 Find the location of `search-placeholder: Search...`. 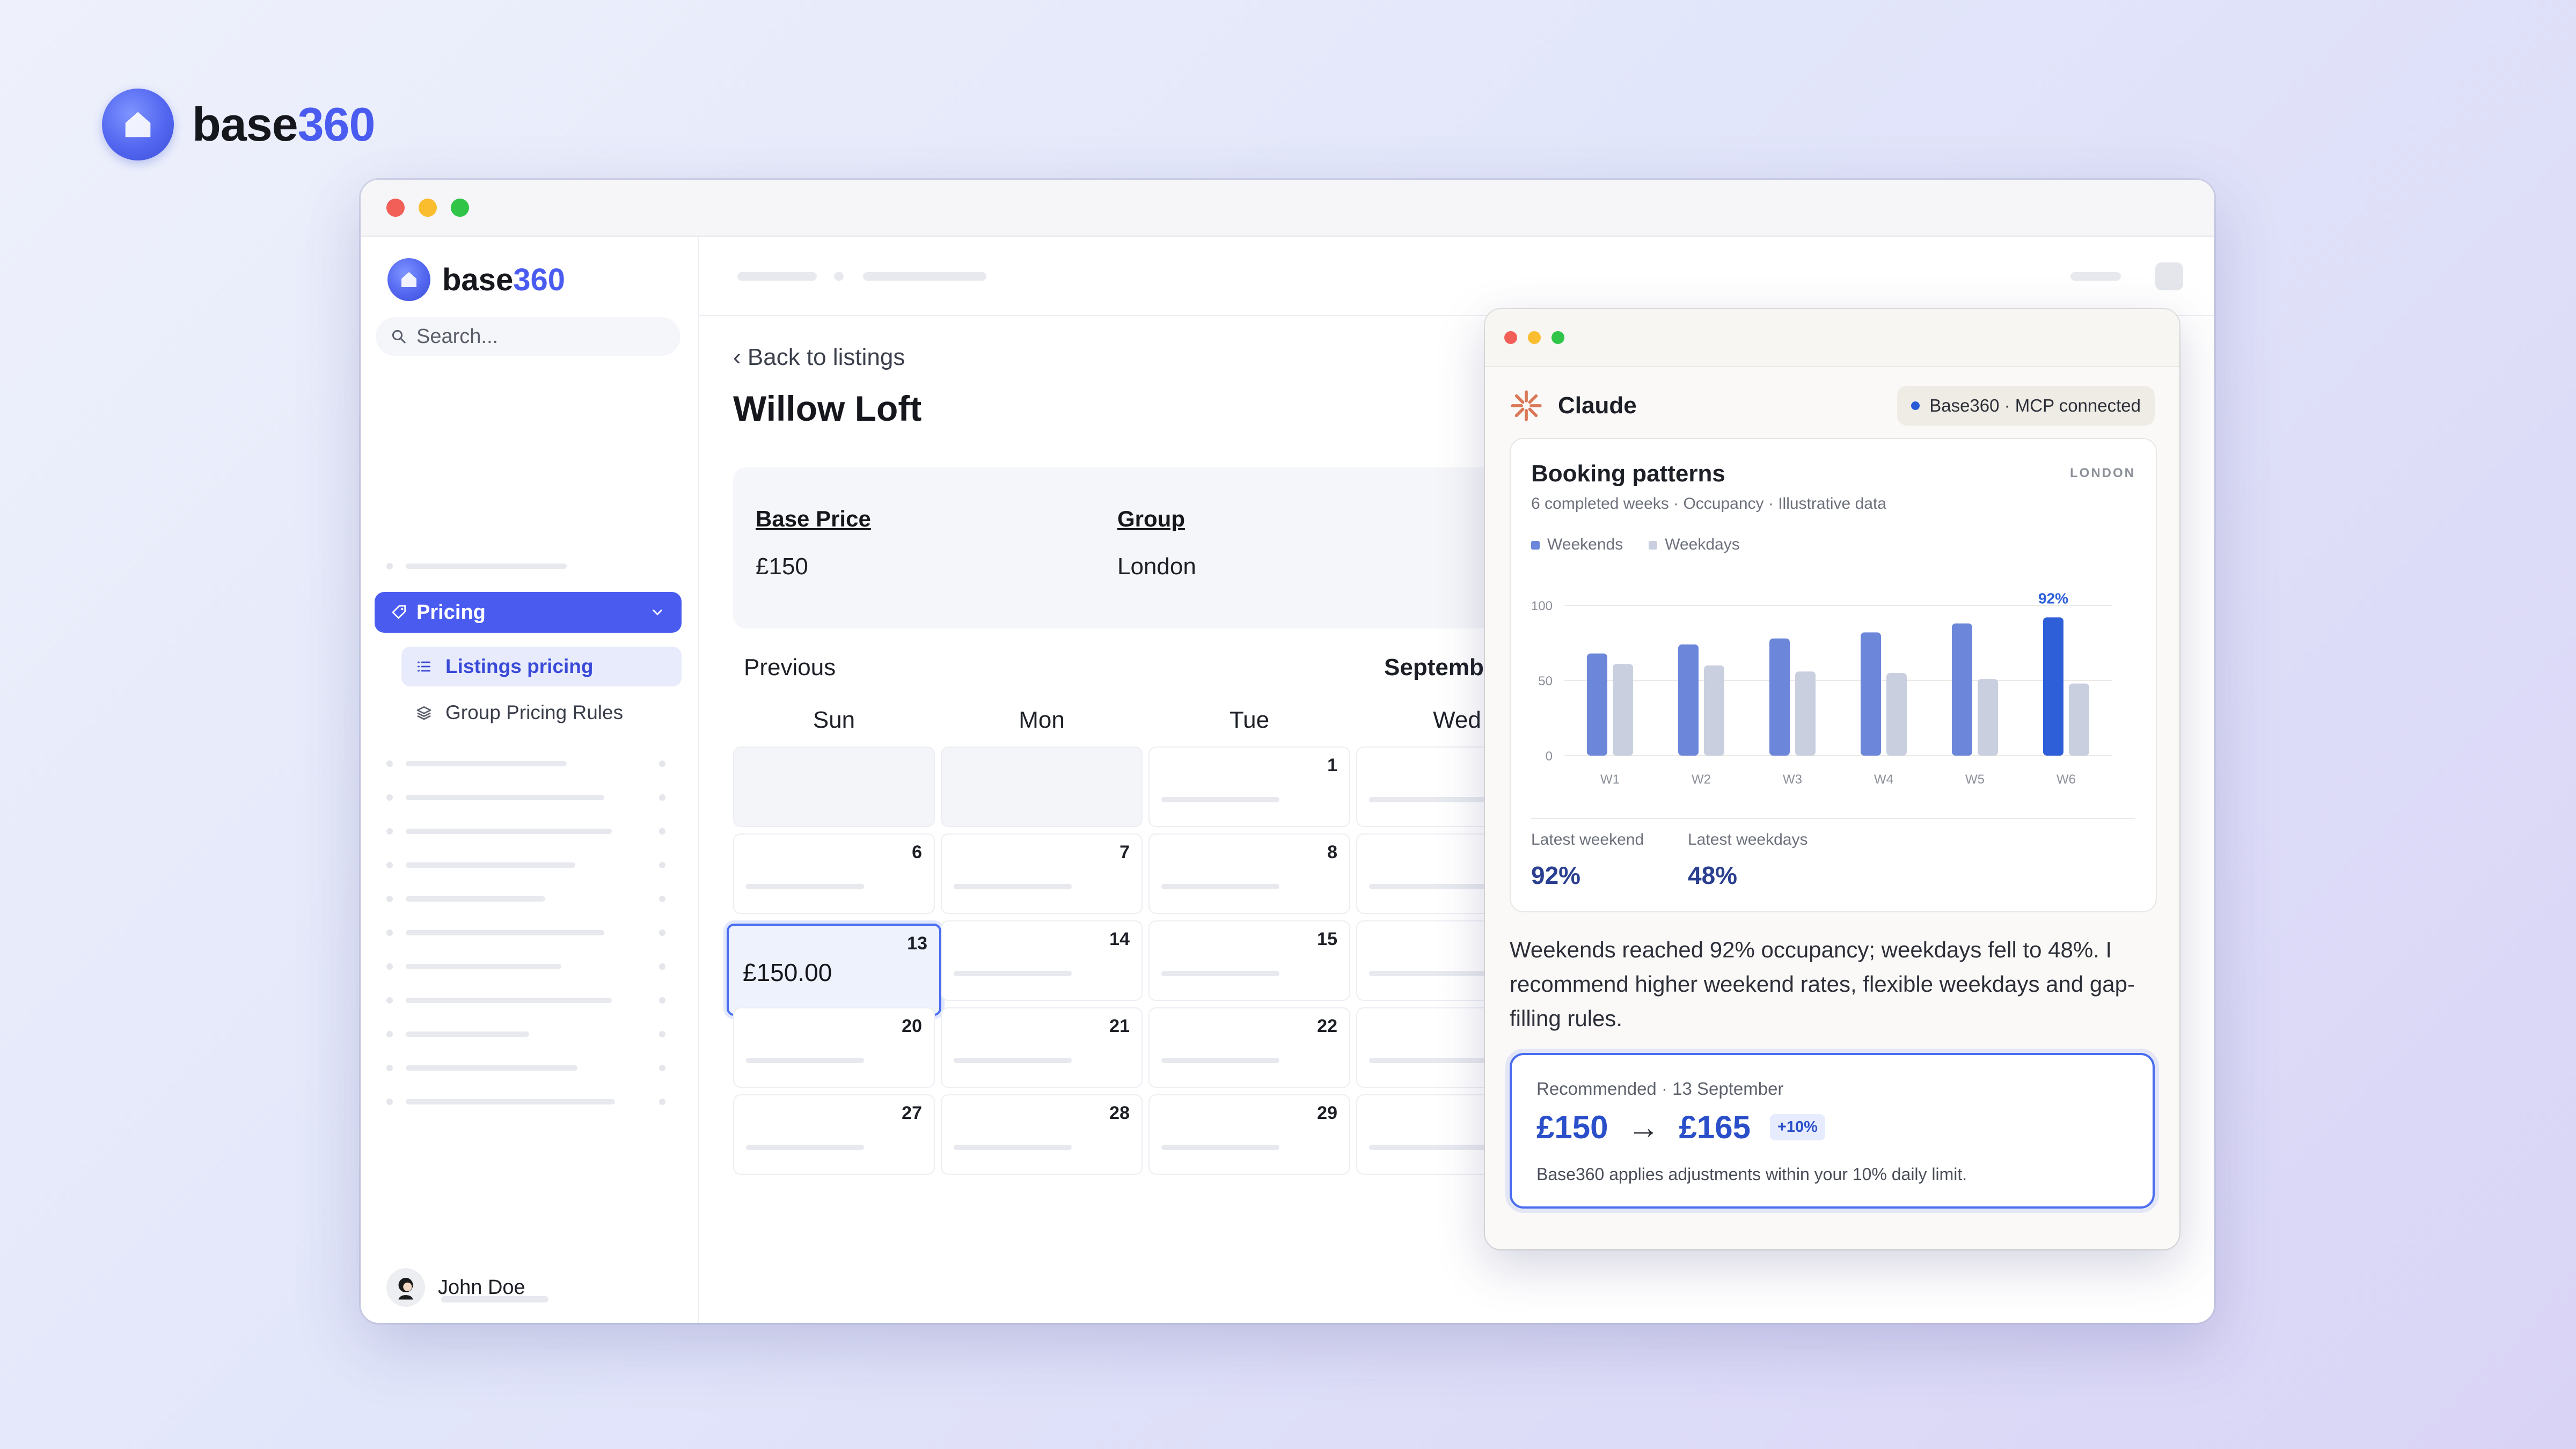

search-placeholder: Search... is located at coordinates (457, 336).